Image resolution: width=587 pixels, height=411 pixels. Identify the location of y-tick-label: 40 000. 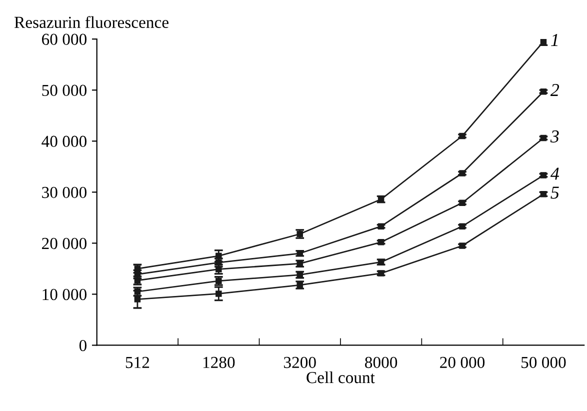
(64, 142).